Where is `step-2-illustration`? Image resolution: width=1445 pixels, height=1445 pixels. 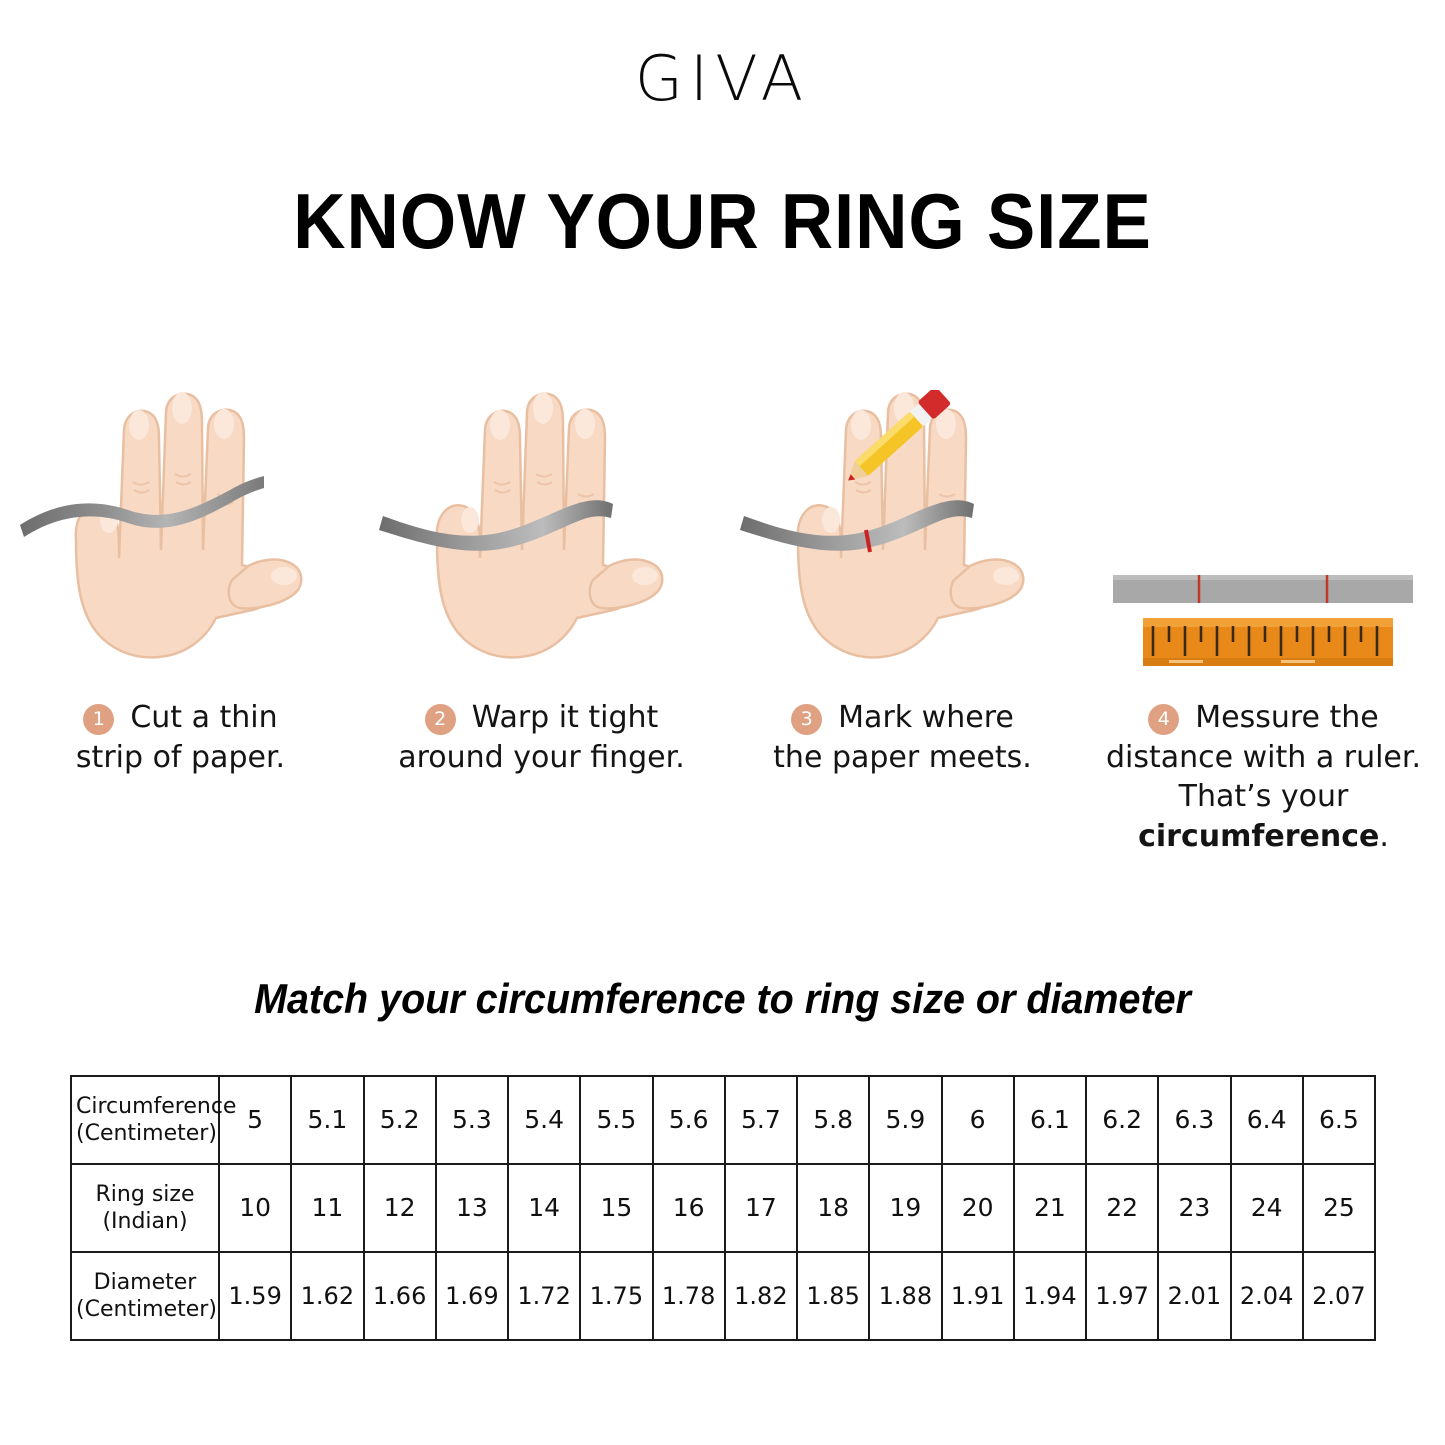 step-2-illustration is located at coordinates (541, 540).